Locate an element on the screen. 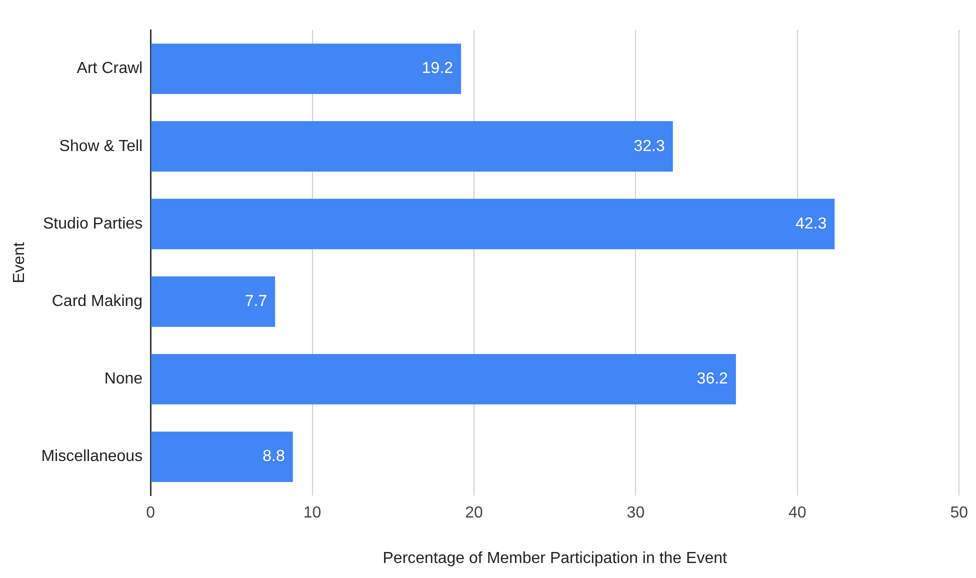 The width and height of the screenshot is (976, 578). x-tick-label: 50 is located at coordinates (959, 513).